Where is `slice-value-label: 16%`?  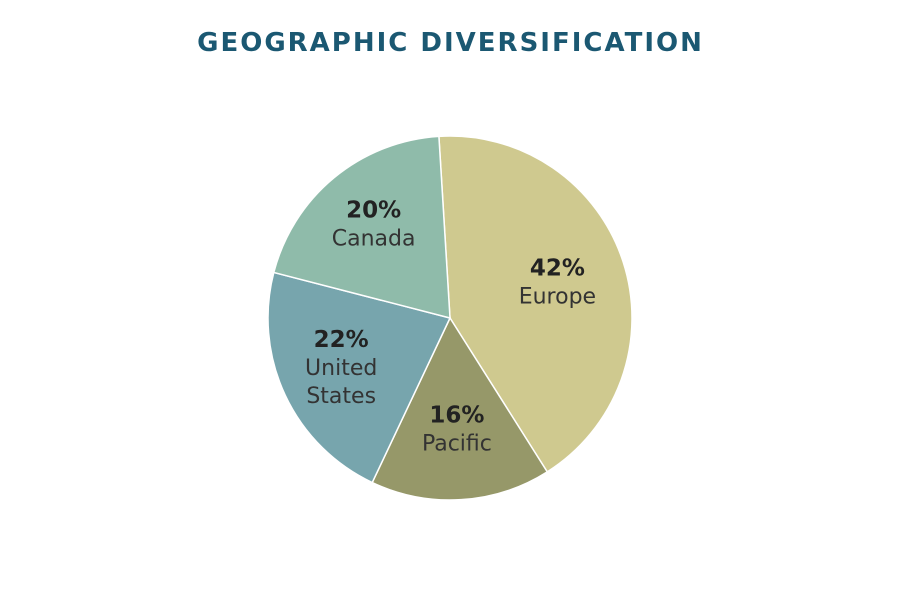 slice-value-label: 16% is located at coordinates (456, 416).